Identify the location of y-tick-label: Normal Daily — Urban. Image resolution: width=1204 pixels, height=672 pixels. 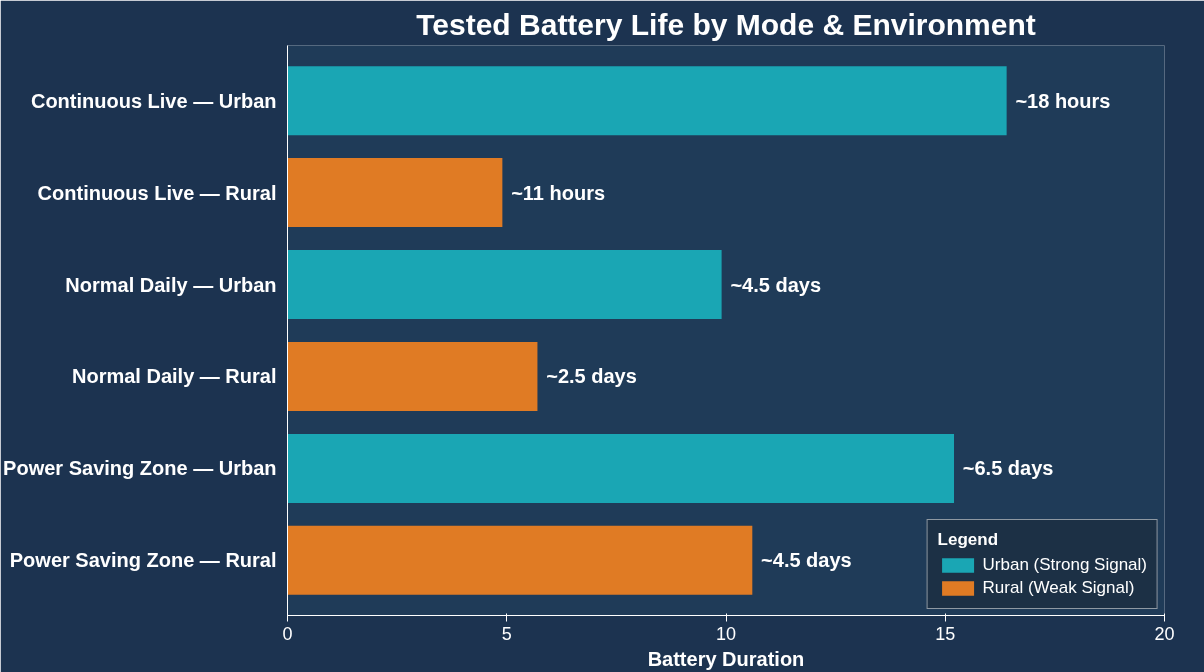
(171, 284).